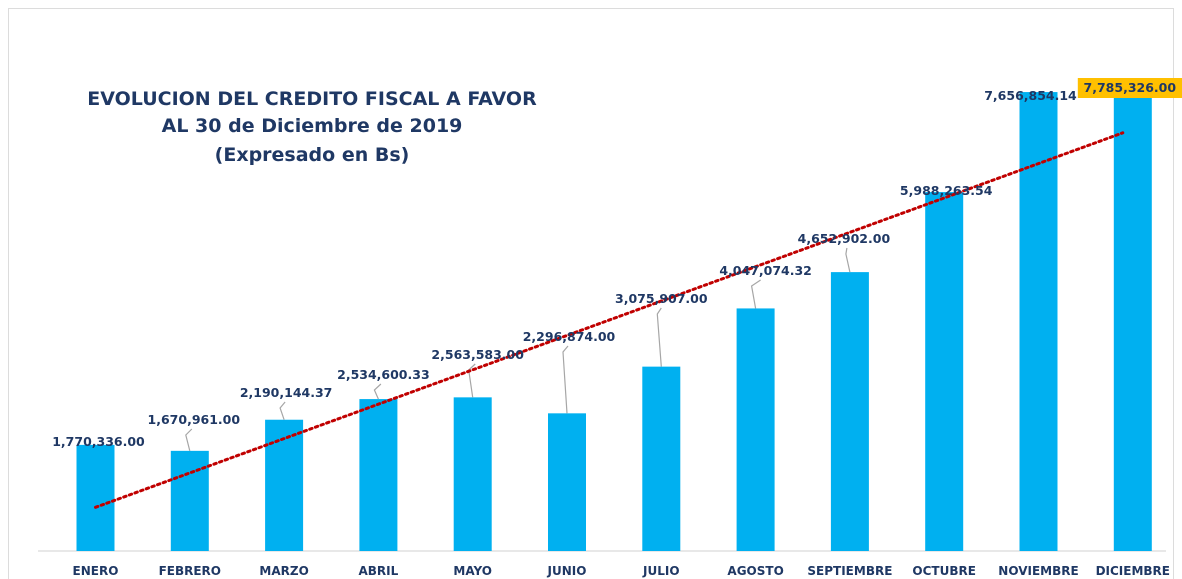 This screenshot has height=579, width=1182. I want to click on category-label-julio: JULIO, so click(661, 571).